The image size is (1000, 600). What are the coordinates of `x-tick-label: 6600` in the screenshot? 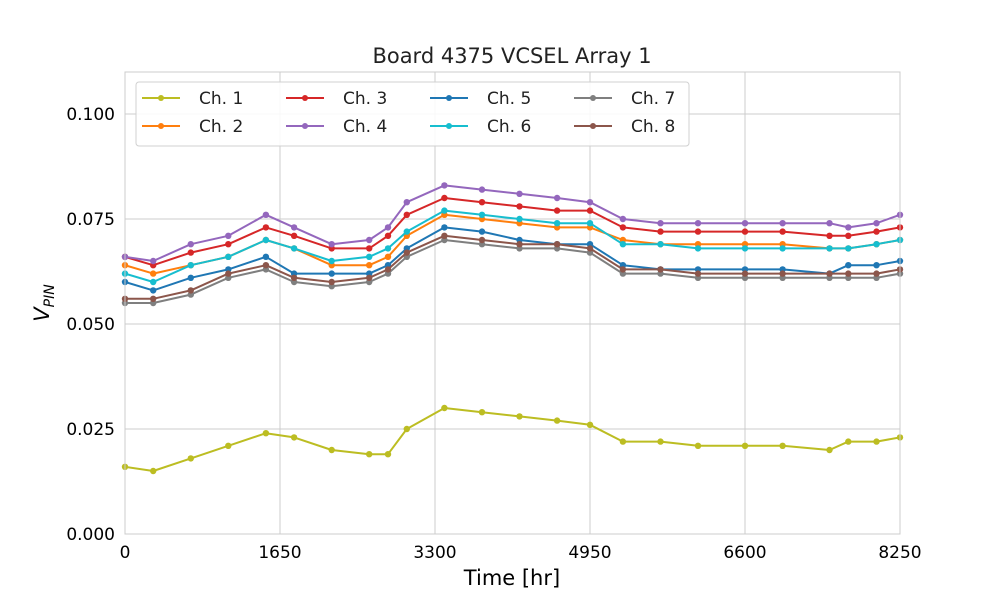 It's located at (744, 553).